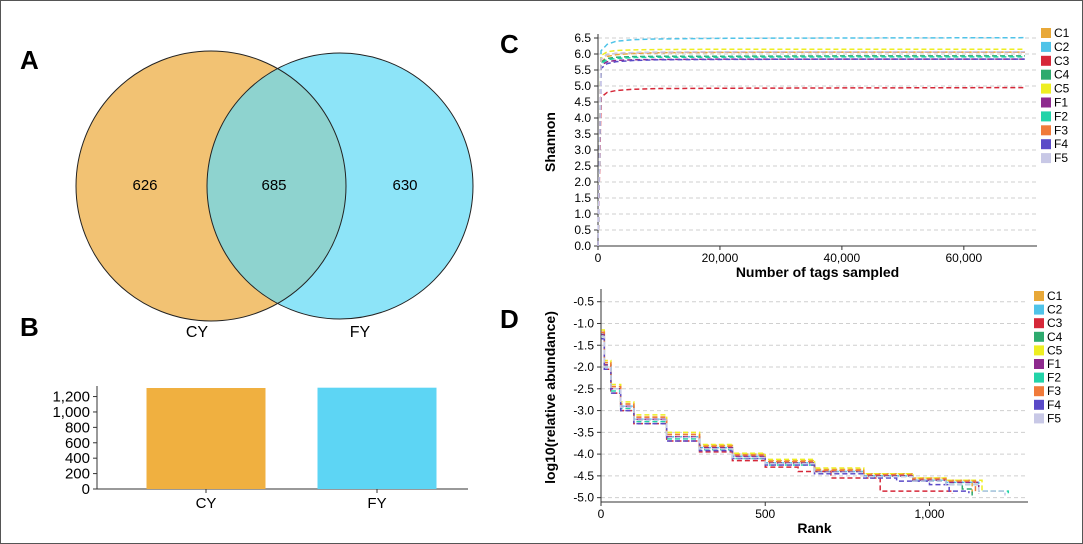 This screenshot has height=544, width=1083. What do you see at coordinates (842, 258) in the screenshot?
I see `x-tick-label: 40,000` at bounding box center [842, 258].